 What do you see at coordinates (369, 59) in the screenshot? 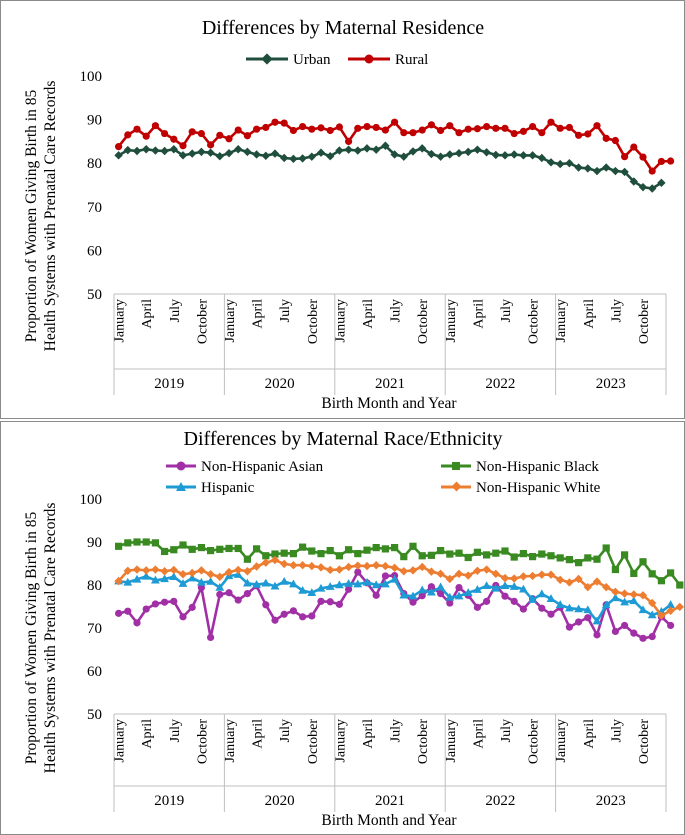
I see `legend-marker-rural` at bounding box center [369, 59].